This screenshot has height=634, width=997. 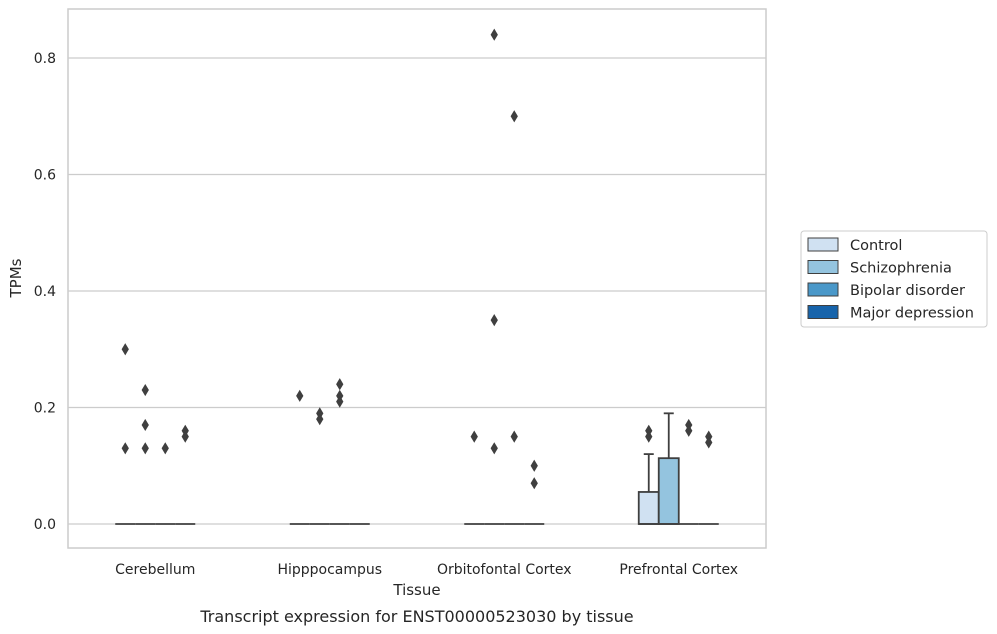 I want to click on x-tick-label: Hipppocampus, so click(x=329, y=570).